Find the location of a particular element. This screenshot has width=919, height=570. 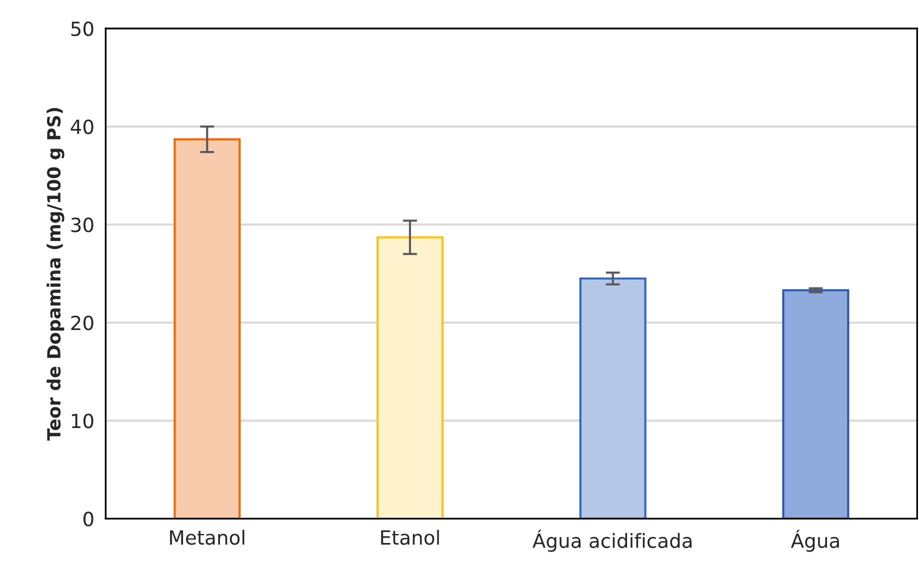

y-tick-label: 20 is located at coordinates (82, 323).